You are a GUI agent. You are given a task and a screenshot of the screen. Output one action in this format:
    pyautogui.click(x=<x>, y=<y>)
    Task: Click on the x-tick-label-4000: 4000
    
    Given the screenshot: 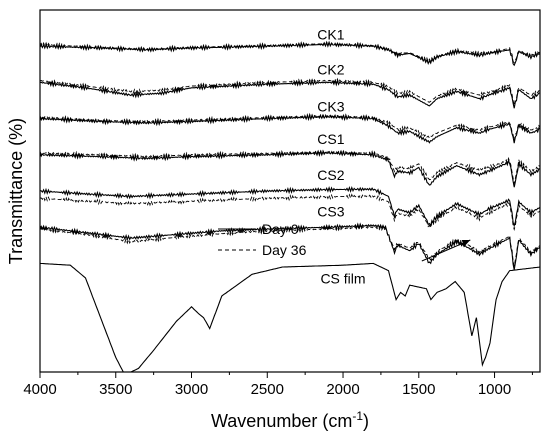 What is the action you would take?
    pyautogui.click(x=39, y=389)
    